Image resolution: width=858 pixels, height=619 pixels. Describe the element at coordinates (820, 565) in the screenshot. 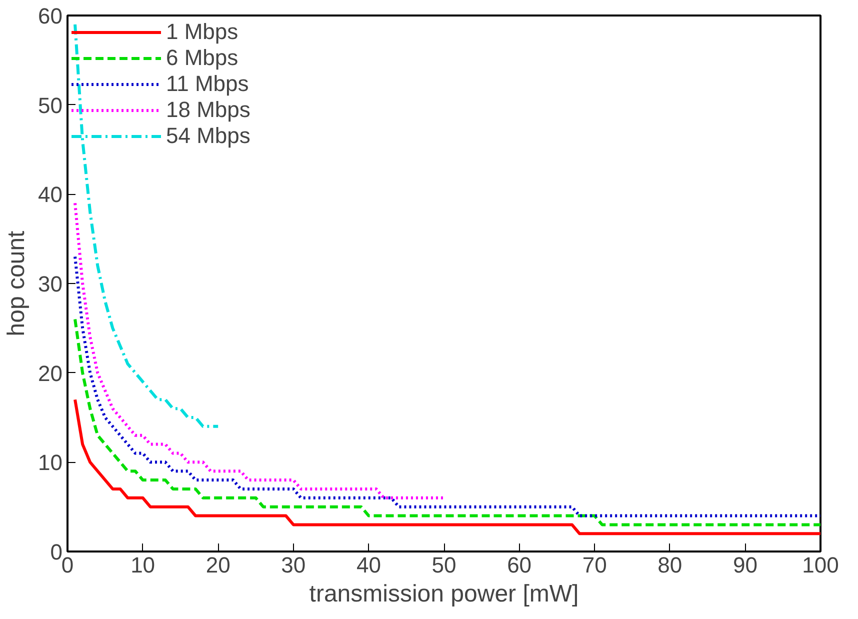

I see `x-tick-label: 100` at that location.